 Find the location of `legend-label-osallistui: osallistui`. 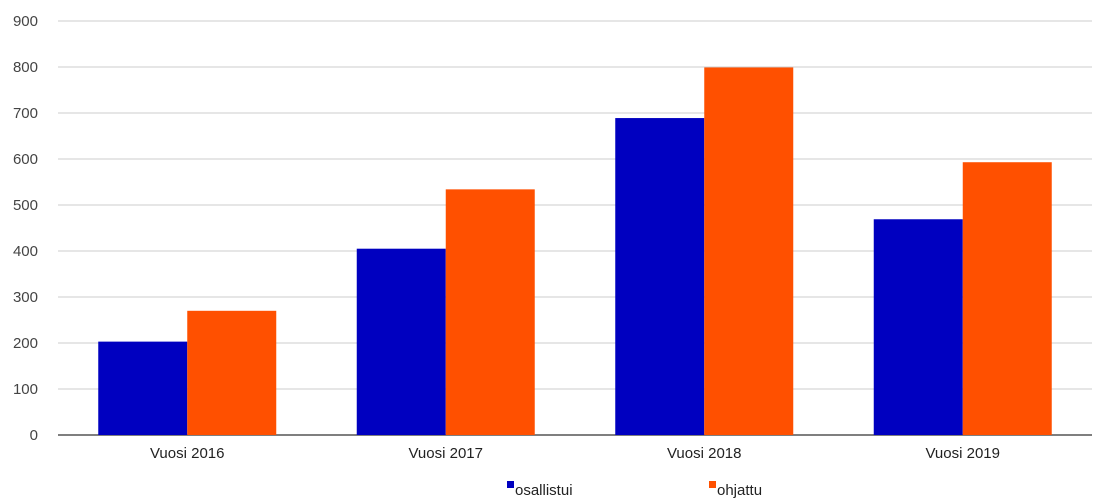

legend-label-osallistui: osallistui is located at coordinates (544, 490).